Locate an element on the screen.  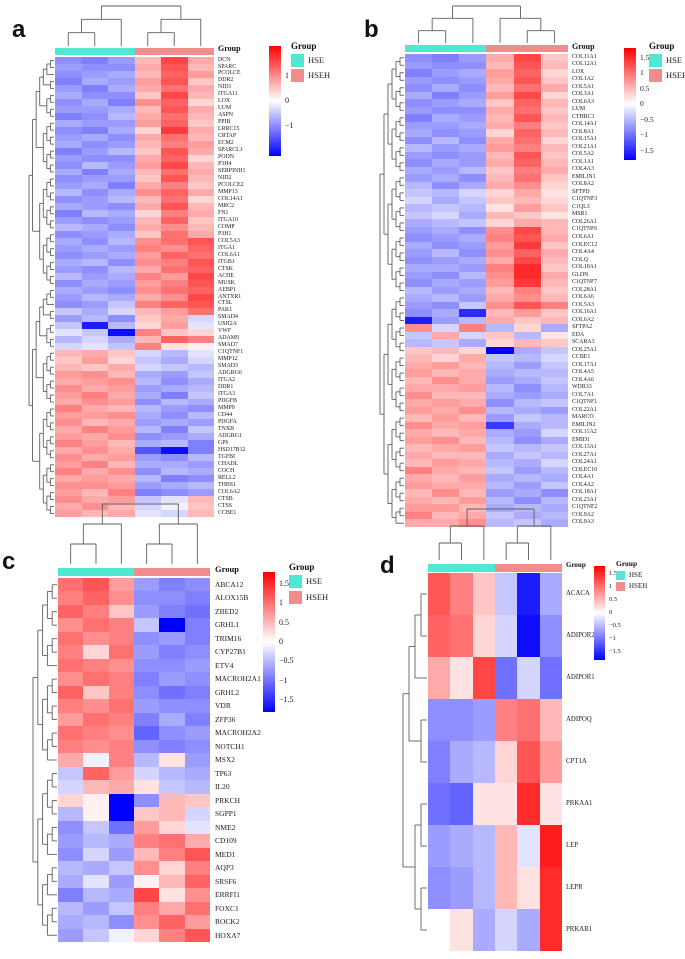
gene-label: CD109 is located at coordinates (226, 841).